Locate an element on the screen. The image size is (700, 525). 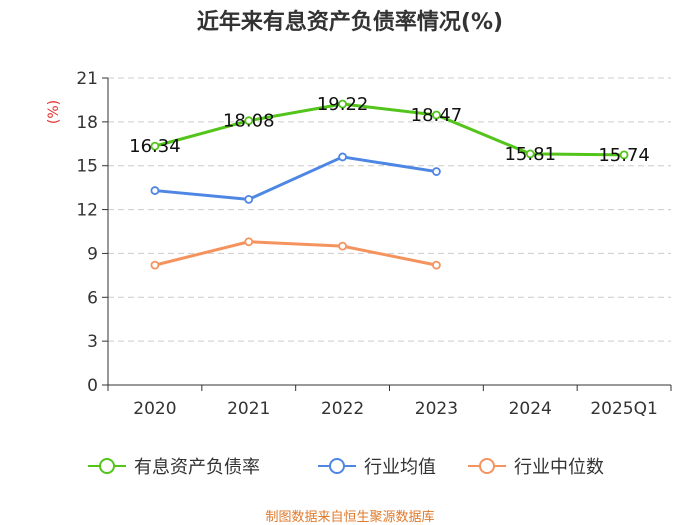
legend-item-2: 行业中位数 is located at coordinates (536, 467).